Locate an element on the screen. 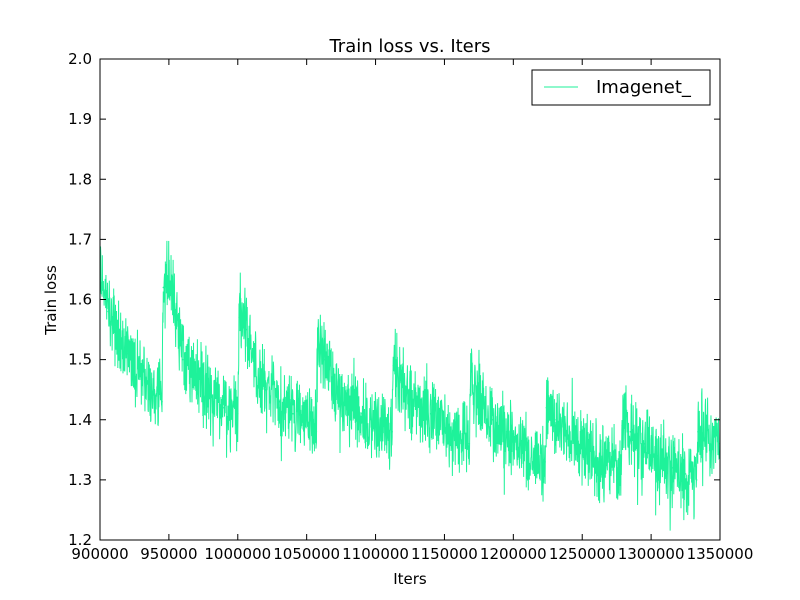  y-tick-label: 2.0 is located at coordinates (80, 59).